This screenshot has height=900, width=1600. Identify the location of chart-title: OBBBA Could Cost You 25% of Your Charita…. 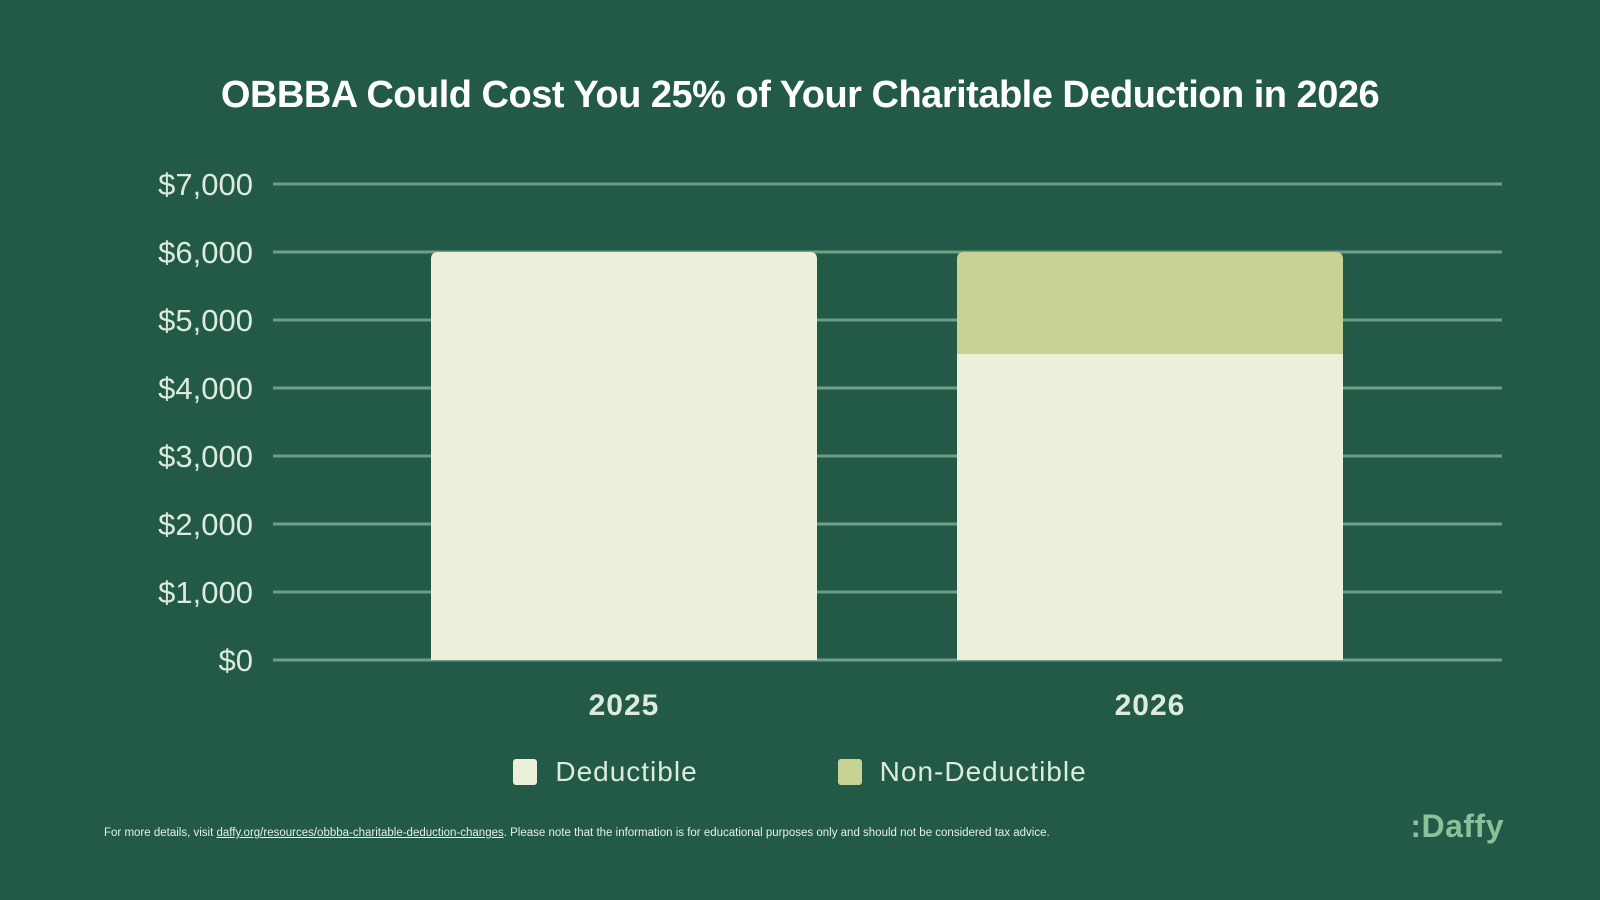
(800, 95).